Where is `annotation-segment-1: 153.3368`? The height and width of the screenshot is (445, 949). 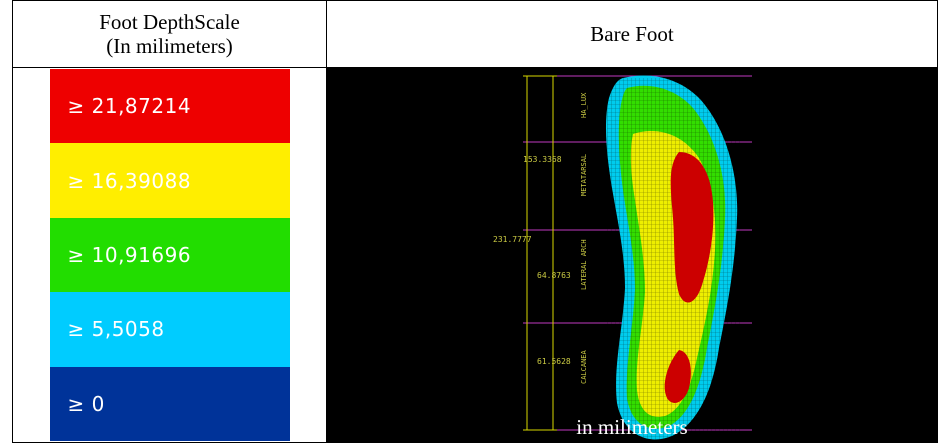
annotation-segment-1: 153.3368 is located at coordinates (542, 159).